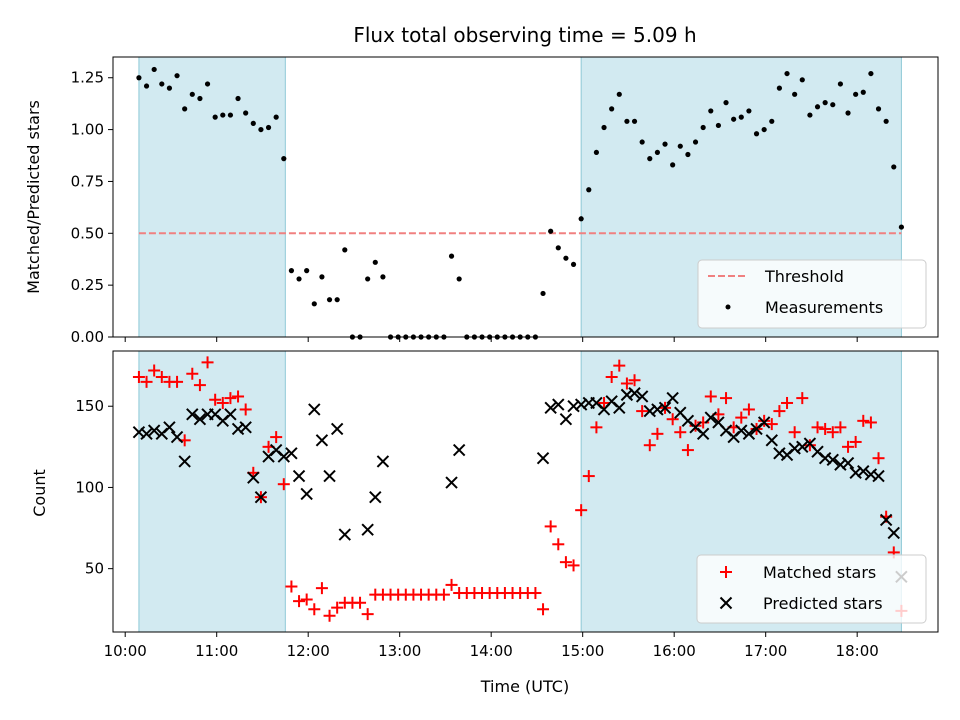 This screenshot has height=720, width=960. What do you see at coordinates (674, 651) in the screenshot?
I see `x-tick-label: 16:00` at bounding box center [674, 651].